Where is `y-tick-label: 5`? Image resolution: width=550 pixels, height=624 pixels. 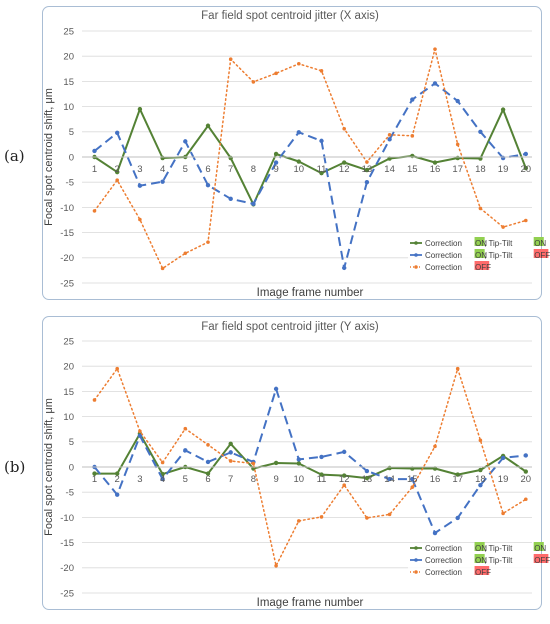
y-tick-label: 5 is located at coordinates (71, 442).